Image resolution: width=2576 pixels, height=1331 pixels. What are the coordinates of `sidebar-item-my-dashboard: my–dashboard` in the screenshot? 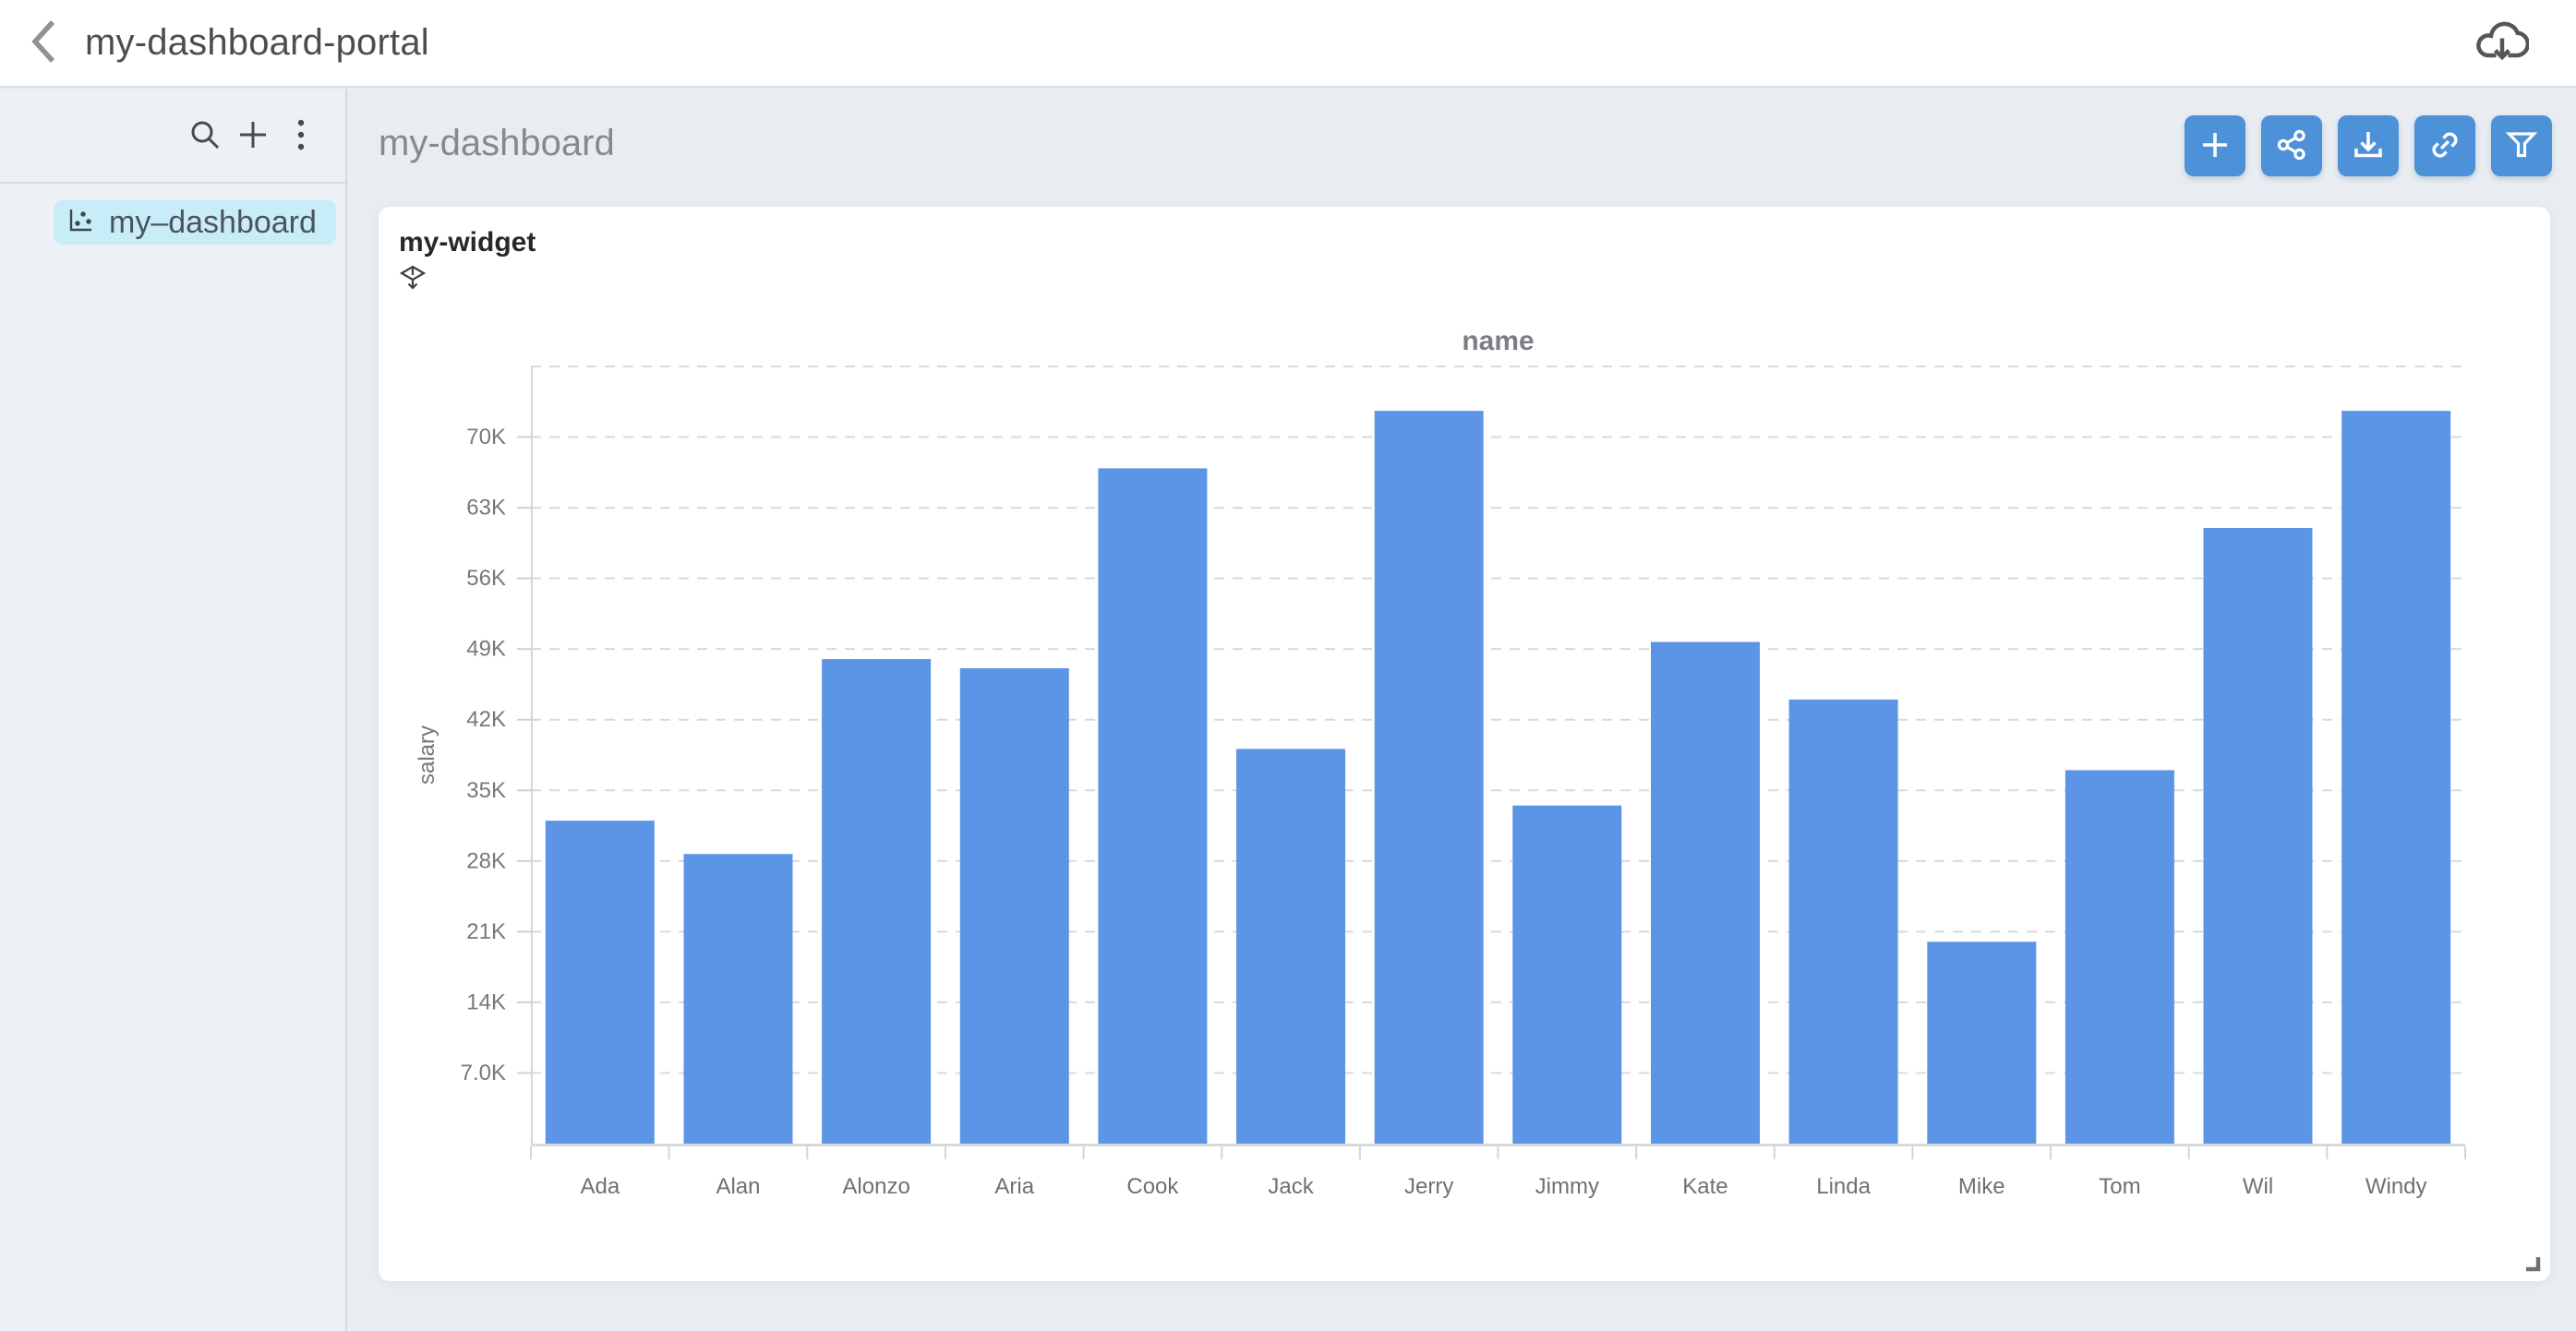 It's located at (195, 223).